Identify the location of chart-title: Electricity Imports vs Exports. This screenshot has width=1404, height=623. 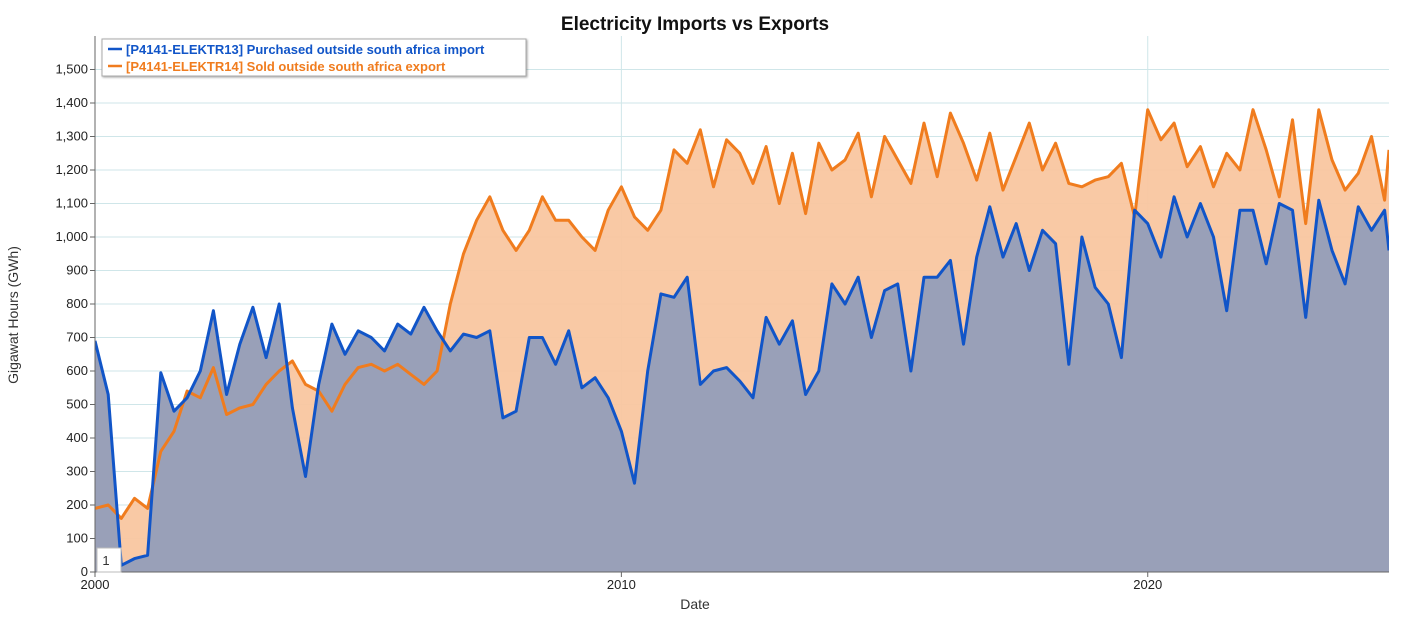
(695, 24).